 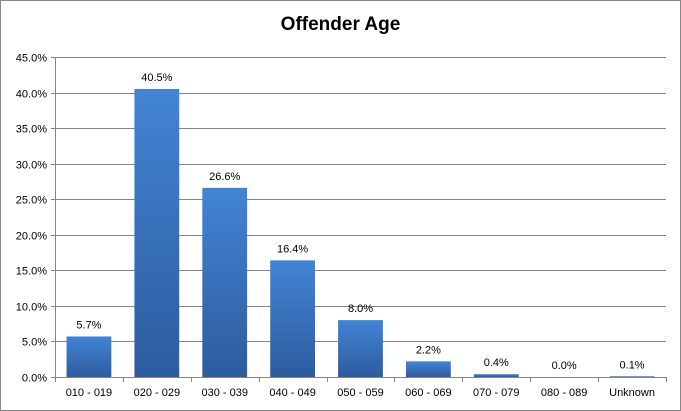 What do you see at coordinates (224, 393) in the screenshot?
I see `x-tick-label: 030 - 039` at bounding box center [224, 393].